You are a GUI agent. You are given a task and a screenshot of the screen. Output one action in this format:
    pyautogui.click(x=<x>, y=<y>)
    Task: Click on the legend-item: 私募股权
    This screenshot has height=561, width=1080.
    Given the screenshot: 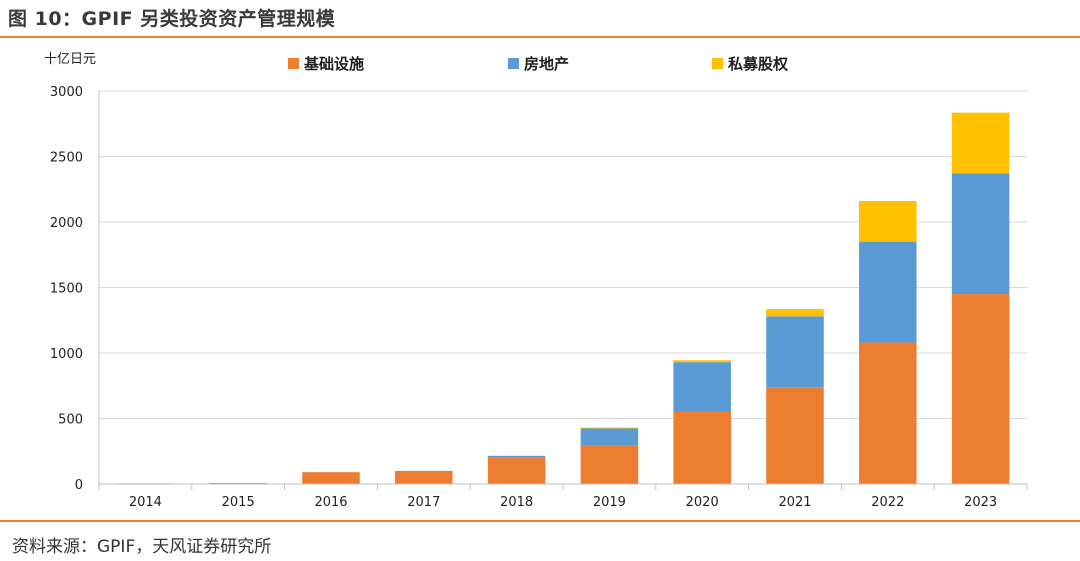 What is the action you would take?
    pyautogui.click(x=750, y=64)
    